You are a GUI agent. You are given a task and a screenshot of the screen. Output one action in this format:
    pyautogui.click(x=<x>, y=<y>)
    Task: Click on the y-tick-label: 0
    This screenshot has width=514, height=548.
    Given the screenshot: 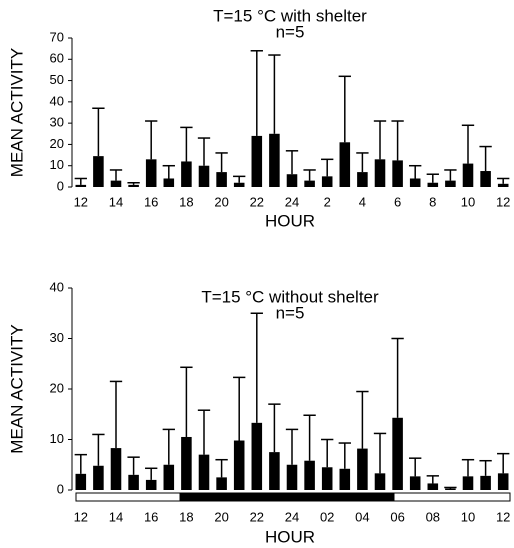 What is the action you would take?
    pyautogui.click(x=60, y=488)
    